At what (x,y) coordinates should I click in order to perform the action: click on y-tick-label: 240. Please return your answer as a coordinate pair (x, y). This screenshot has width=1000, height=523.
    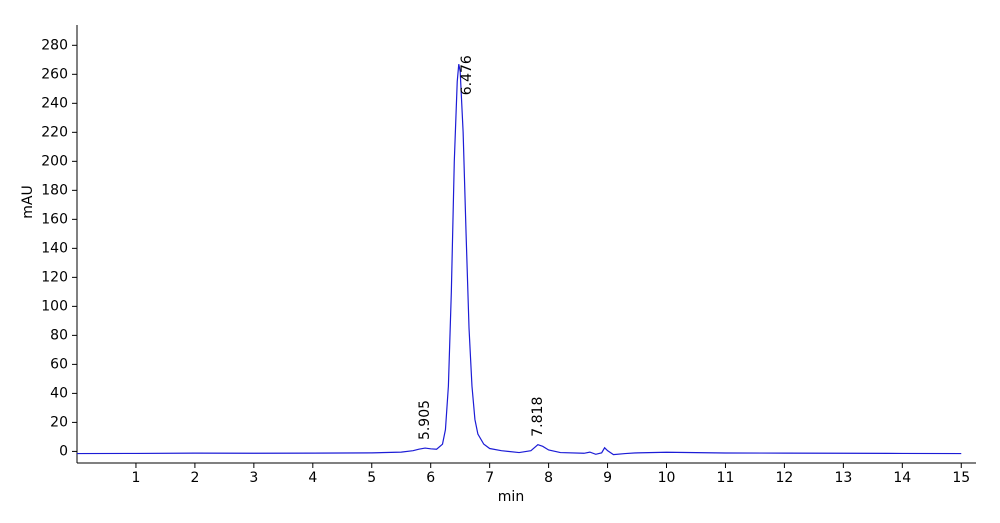
    Looking at the image, I should click on (54, 103).